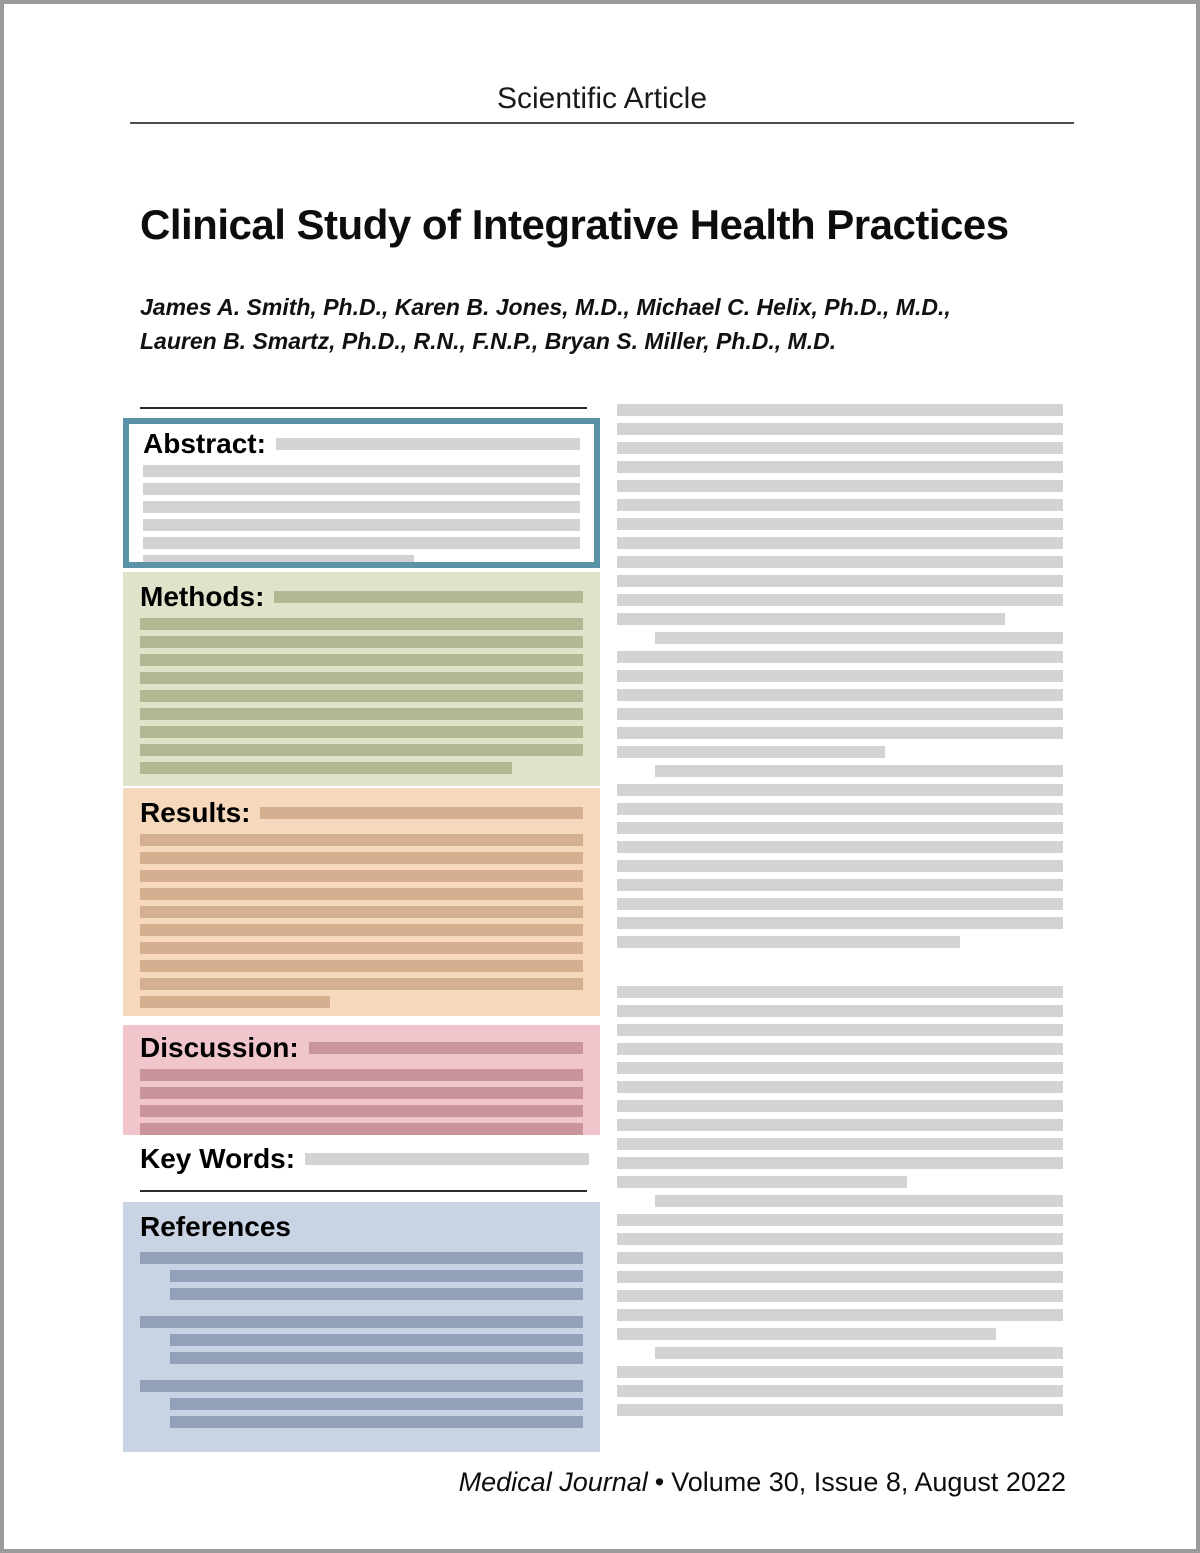  Describe the element at coordinates (602, 98) in the screenshot. I see `masthead-category-label: Scientific Article` at that location.